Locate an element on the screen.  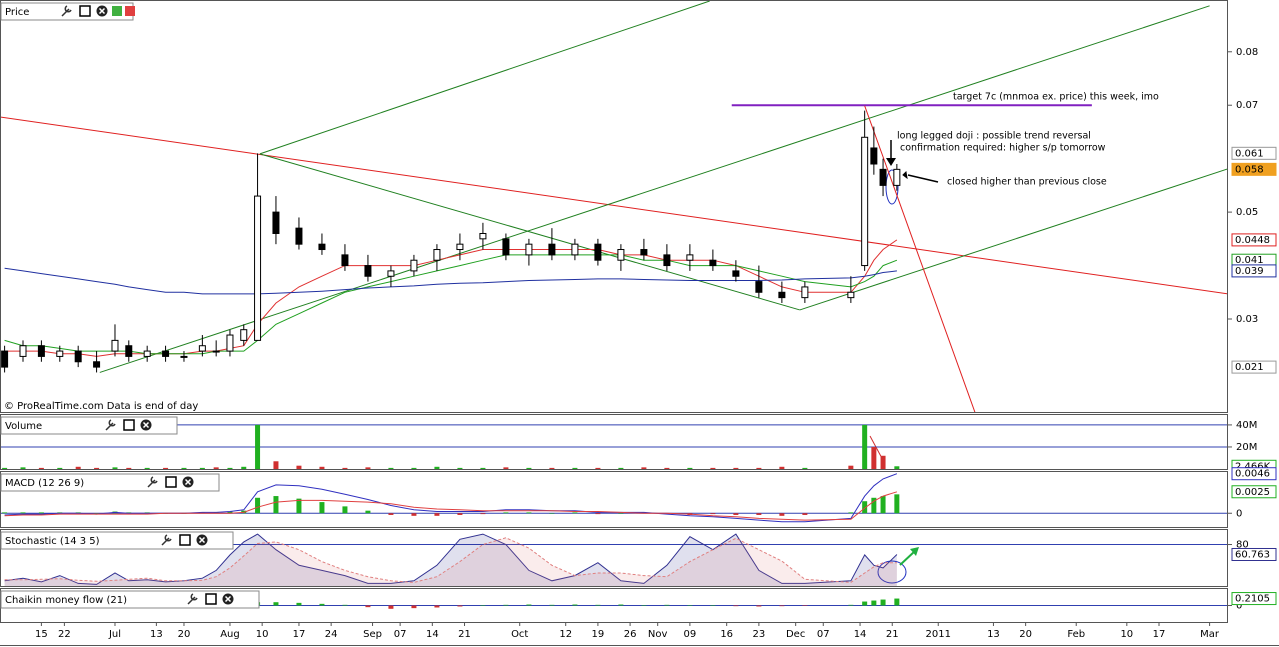
x-tick-label: Jul is located at coordinates (114, 634).